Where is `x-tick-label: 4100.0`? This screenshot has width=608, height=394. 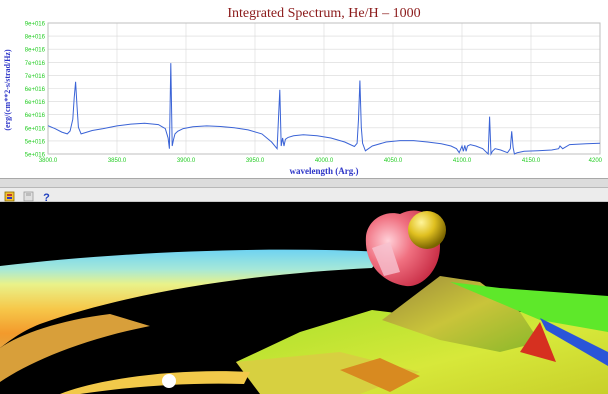
x-tick-label: 4100.0 is located at coordinates (462, 161).